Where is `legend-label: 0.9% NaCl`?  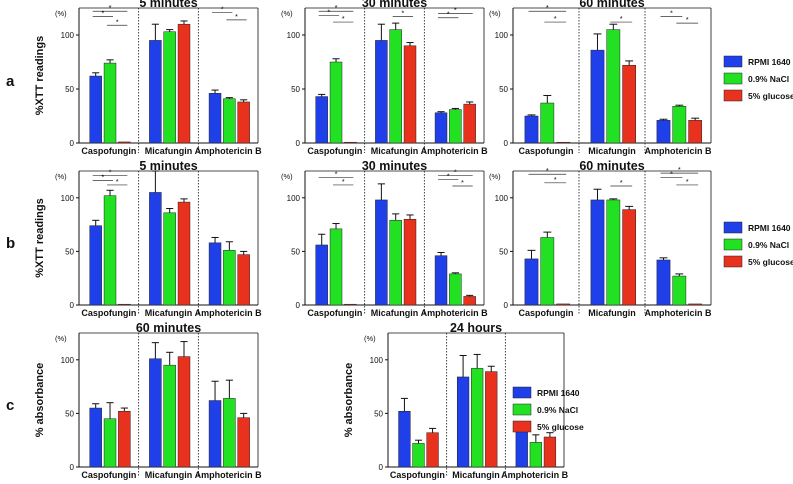
legend-label: 0.9% NaCl is located at coordinates (768, 245).